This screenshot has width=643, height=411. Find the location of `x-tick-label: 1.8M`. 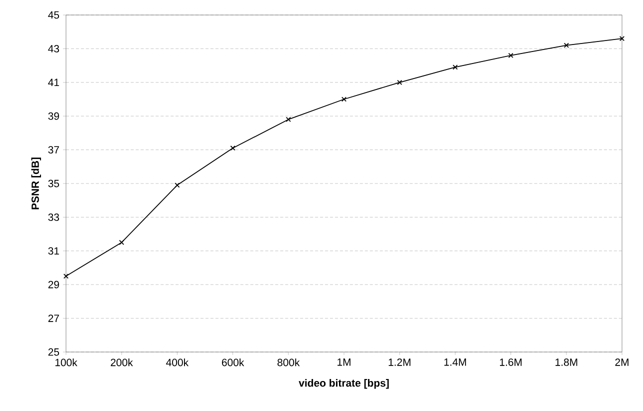

x-tick-label: 1.8M is located at coordinates (567, 362).